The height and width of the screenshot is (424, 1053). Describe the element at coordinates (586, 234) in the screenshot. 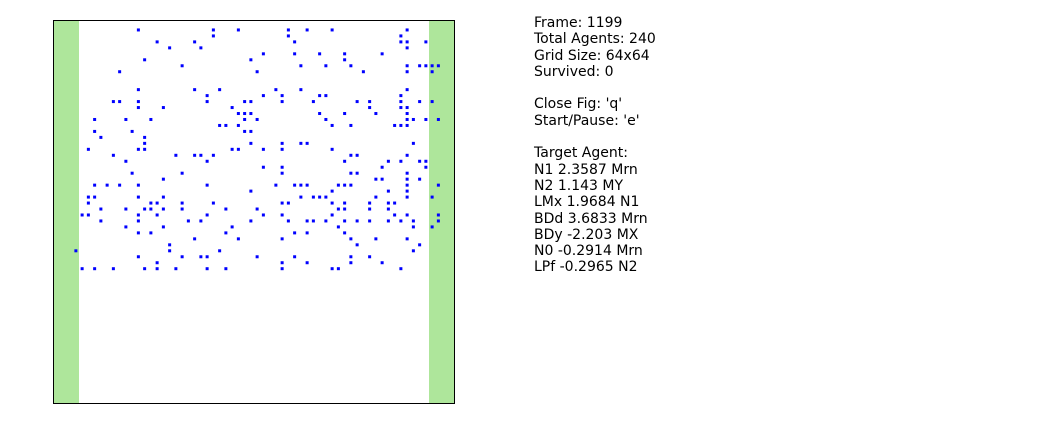

I see `target-agent-gene: BDy -2.203 MX` at that location.